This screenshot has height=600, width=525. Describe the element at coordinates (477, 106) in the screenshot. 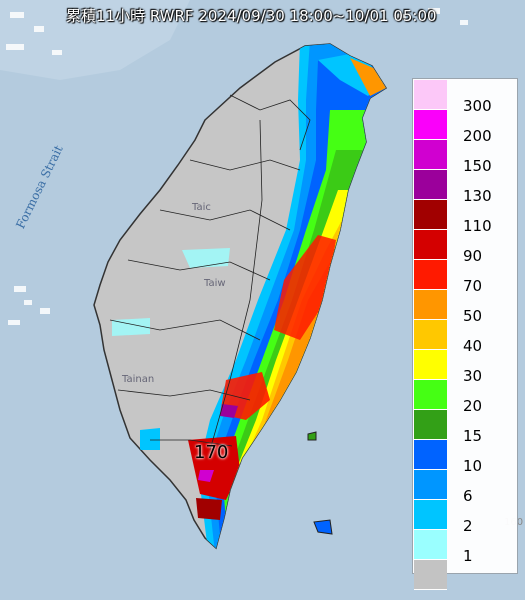

I see `legend-tick-label: 300` at that location.